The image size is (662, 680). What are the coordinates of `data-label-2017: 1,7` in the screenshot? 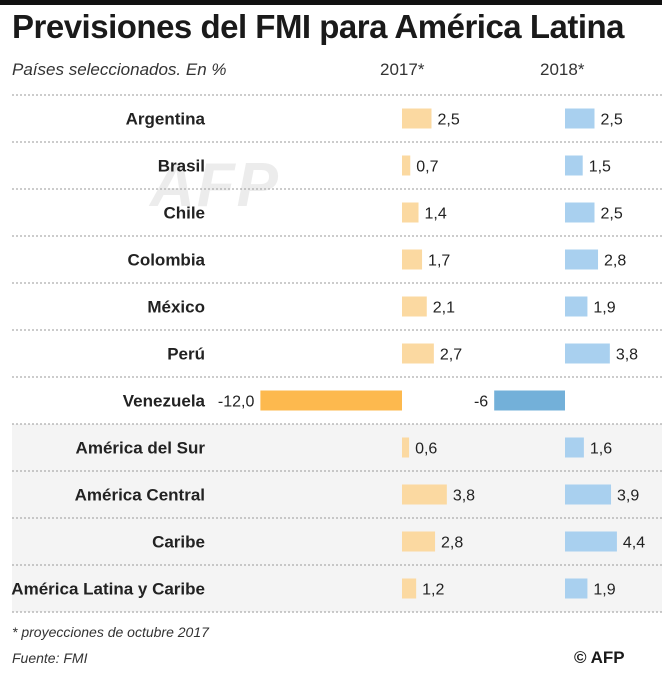 It's located at (439, 261).